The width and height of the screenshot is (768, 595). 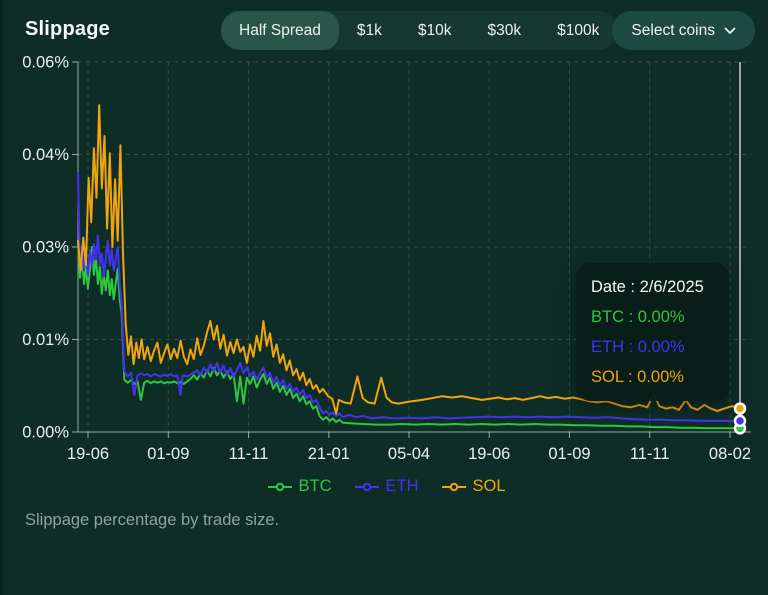 What do you see at coordinates (730, 31) in the screenshot?
I see `chevron-down-icon` at bounding box center [730, 31].